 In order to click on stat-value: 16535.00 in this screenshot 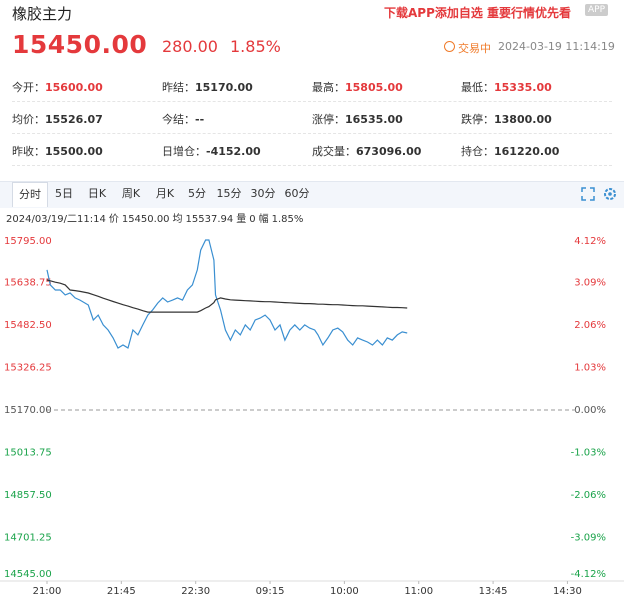, I will do `click(374, 119)`.